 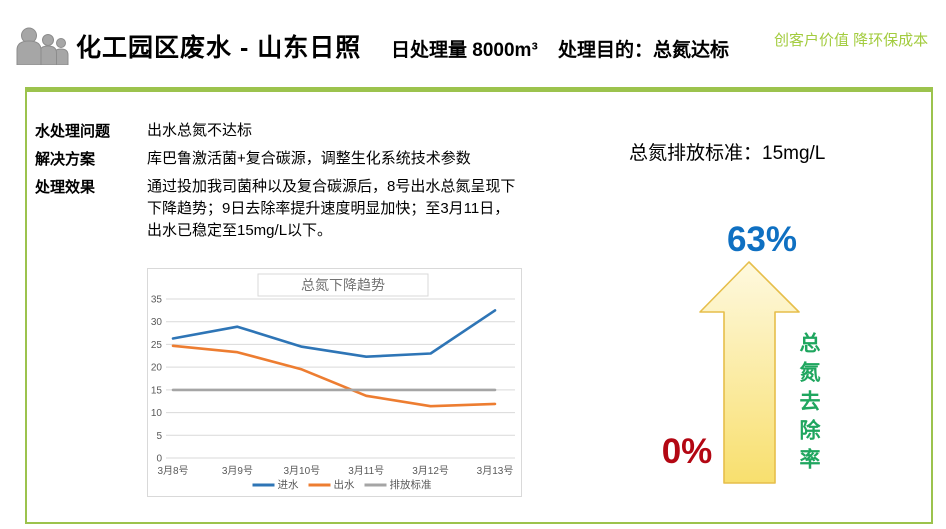 What do you see at coordinates (288, 485) in the screenshot?
I see `legend-label: 进水` at bounding box center [288, 485].